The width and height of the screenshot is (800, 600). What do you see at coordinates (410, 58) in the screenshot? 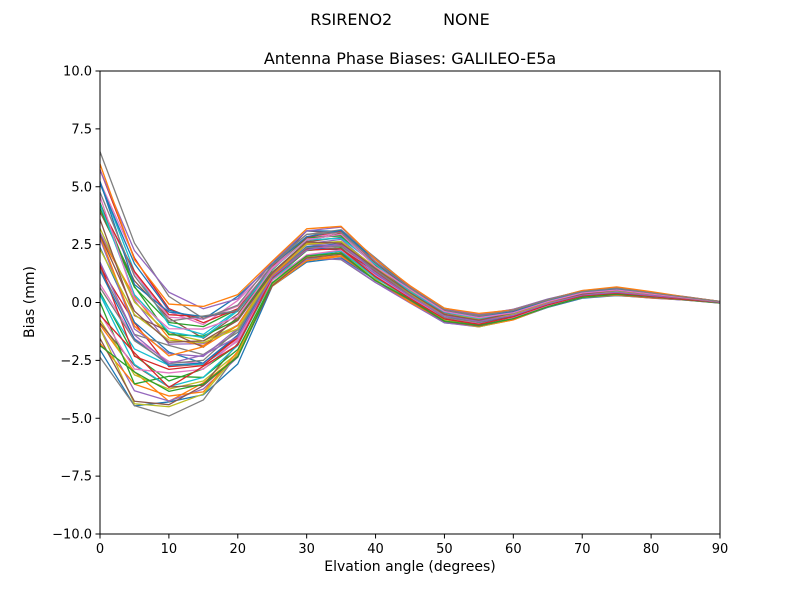
I see `chart-title: Antenna Phase Biases: GALILEO-E5a` at bounding box center [410, 58].